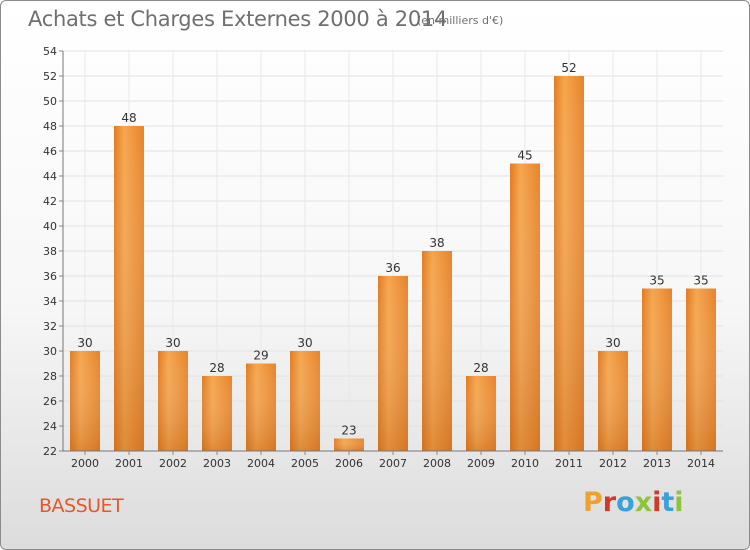  What do you see at coordinates (50, 51) in the screenshot?
I see `y-tick-label: 54` at bounding box center [50, 51].